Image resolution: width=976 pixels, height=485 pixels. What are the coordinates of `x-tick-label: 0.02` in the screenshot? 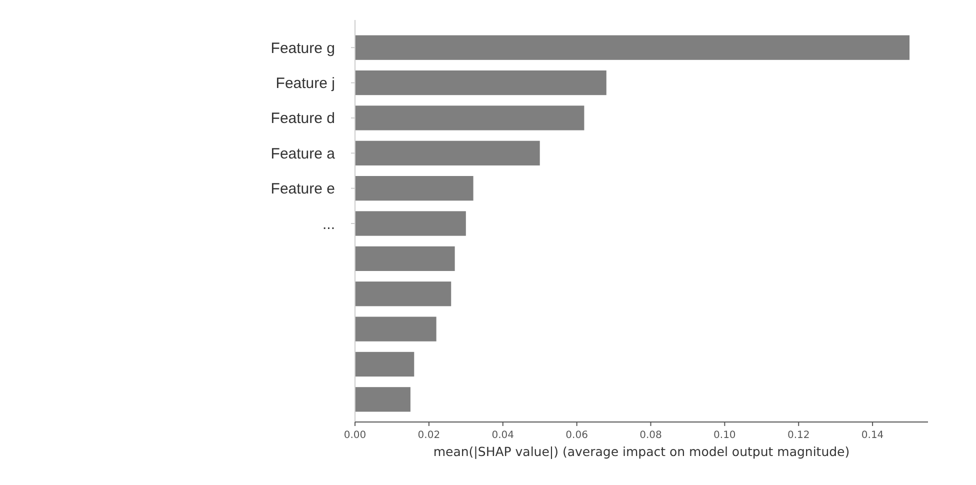 It's located at (429, 435).